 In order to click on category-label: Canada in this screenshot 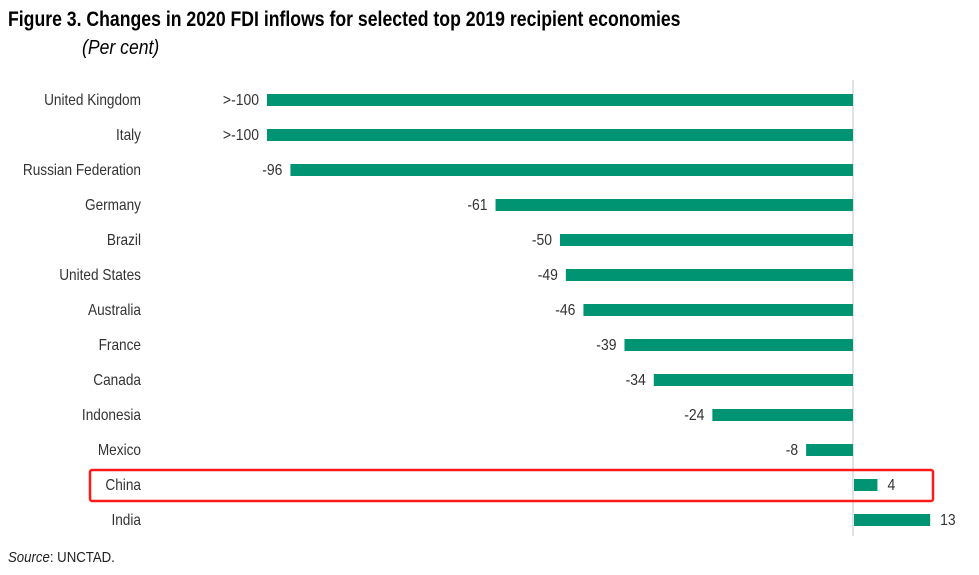, I will do `click(117, 380)`.